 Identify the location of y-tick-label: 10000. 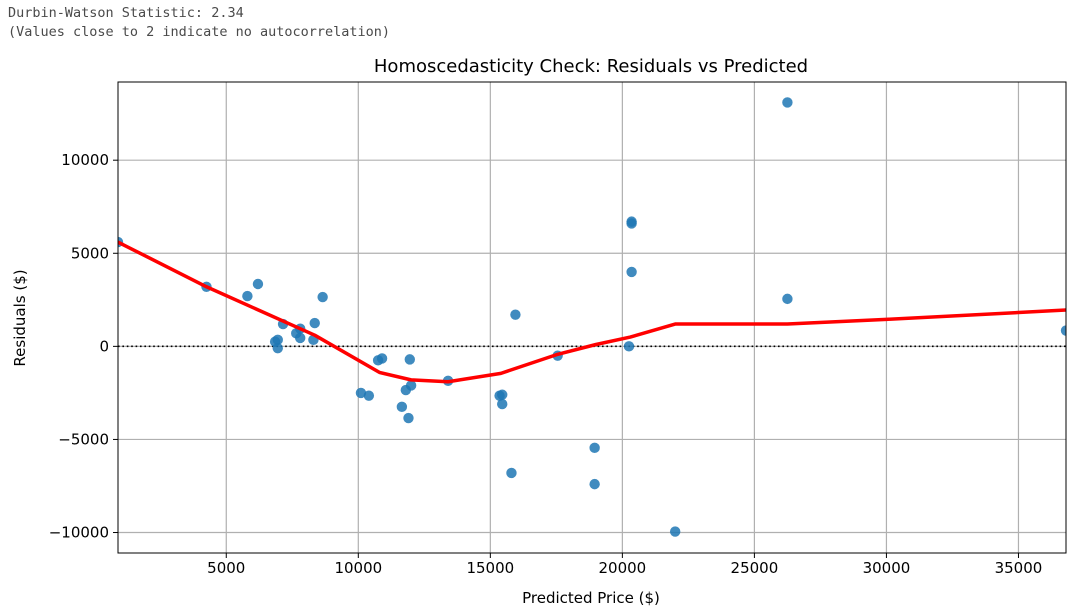
(85, 160).